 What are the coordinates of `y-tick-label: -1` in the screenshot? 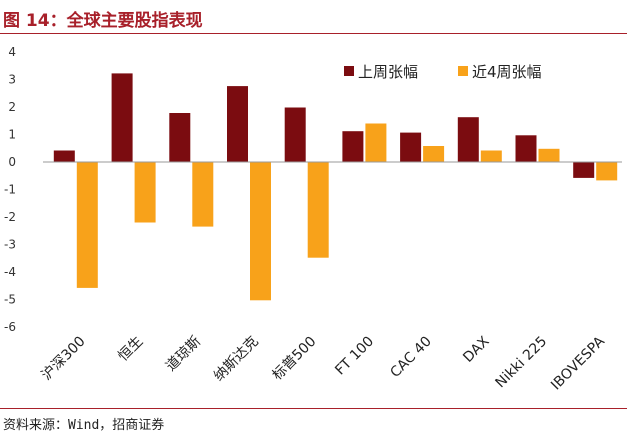 It's located at (10, 190).